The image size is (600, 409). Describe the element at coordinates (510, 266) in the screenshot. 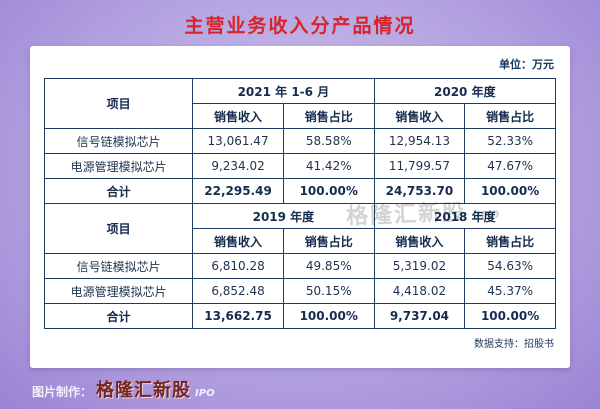

I see `table-cell: 54.63%` at that location.